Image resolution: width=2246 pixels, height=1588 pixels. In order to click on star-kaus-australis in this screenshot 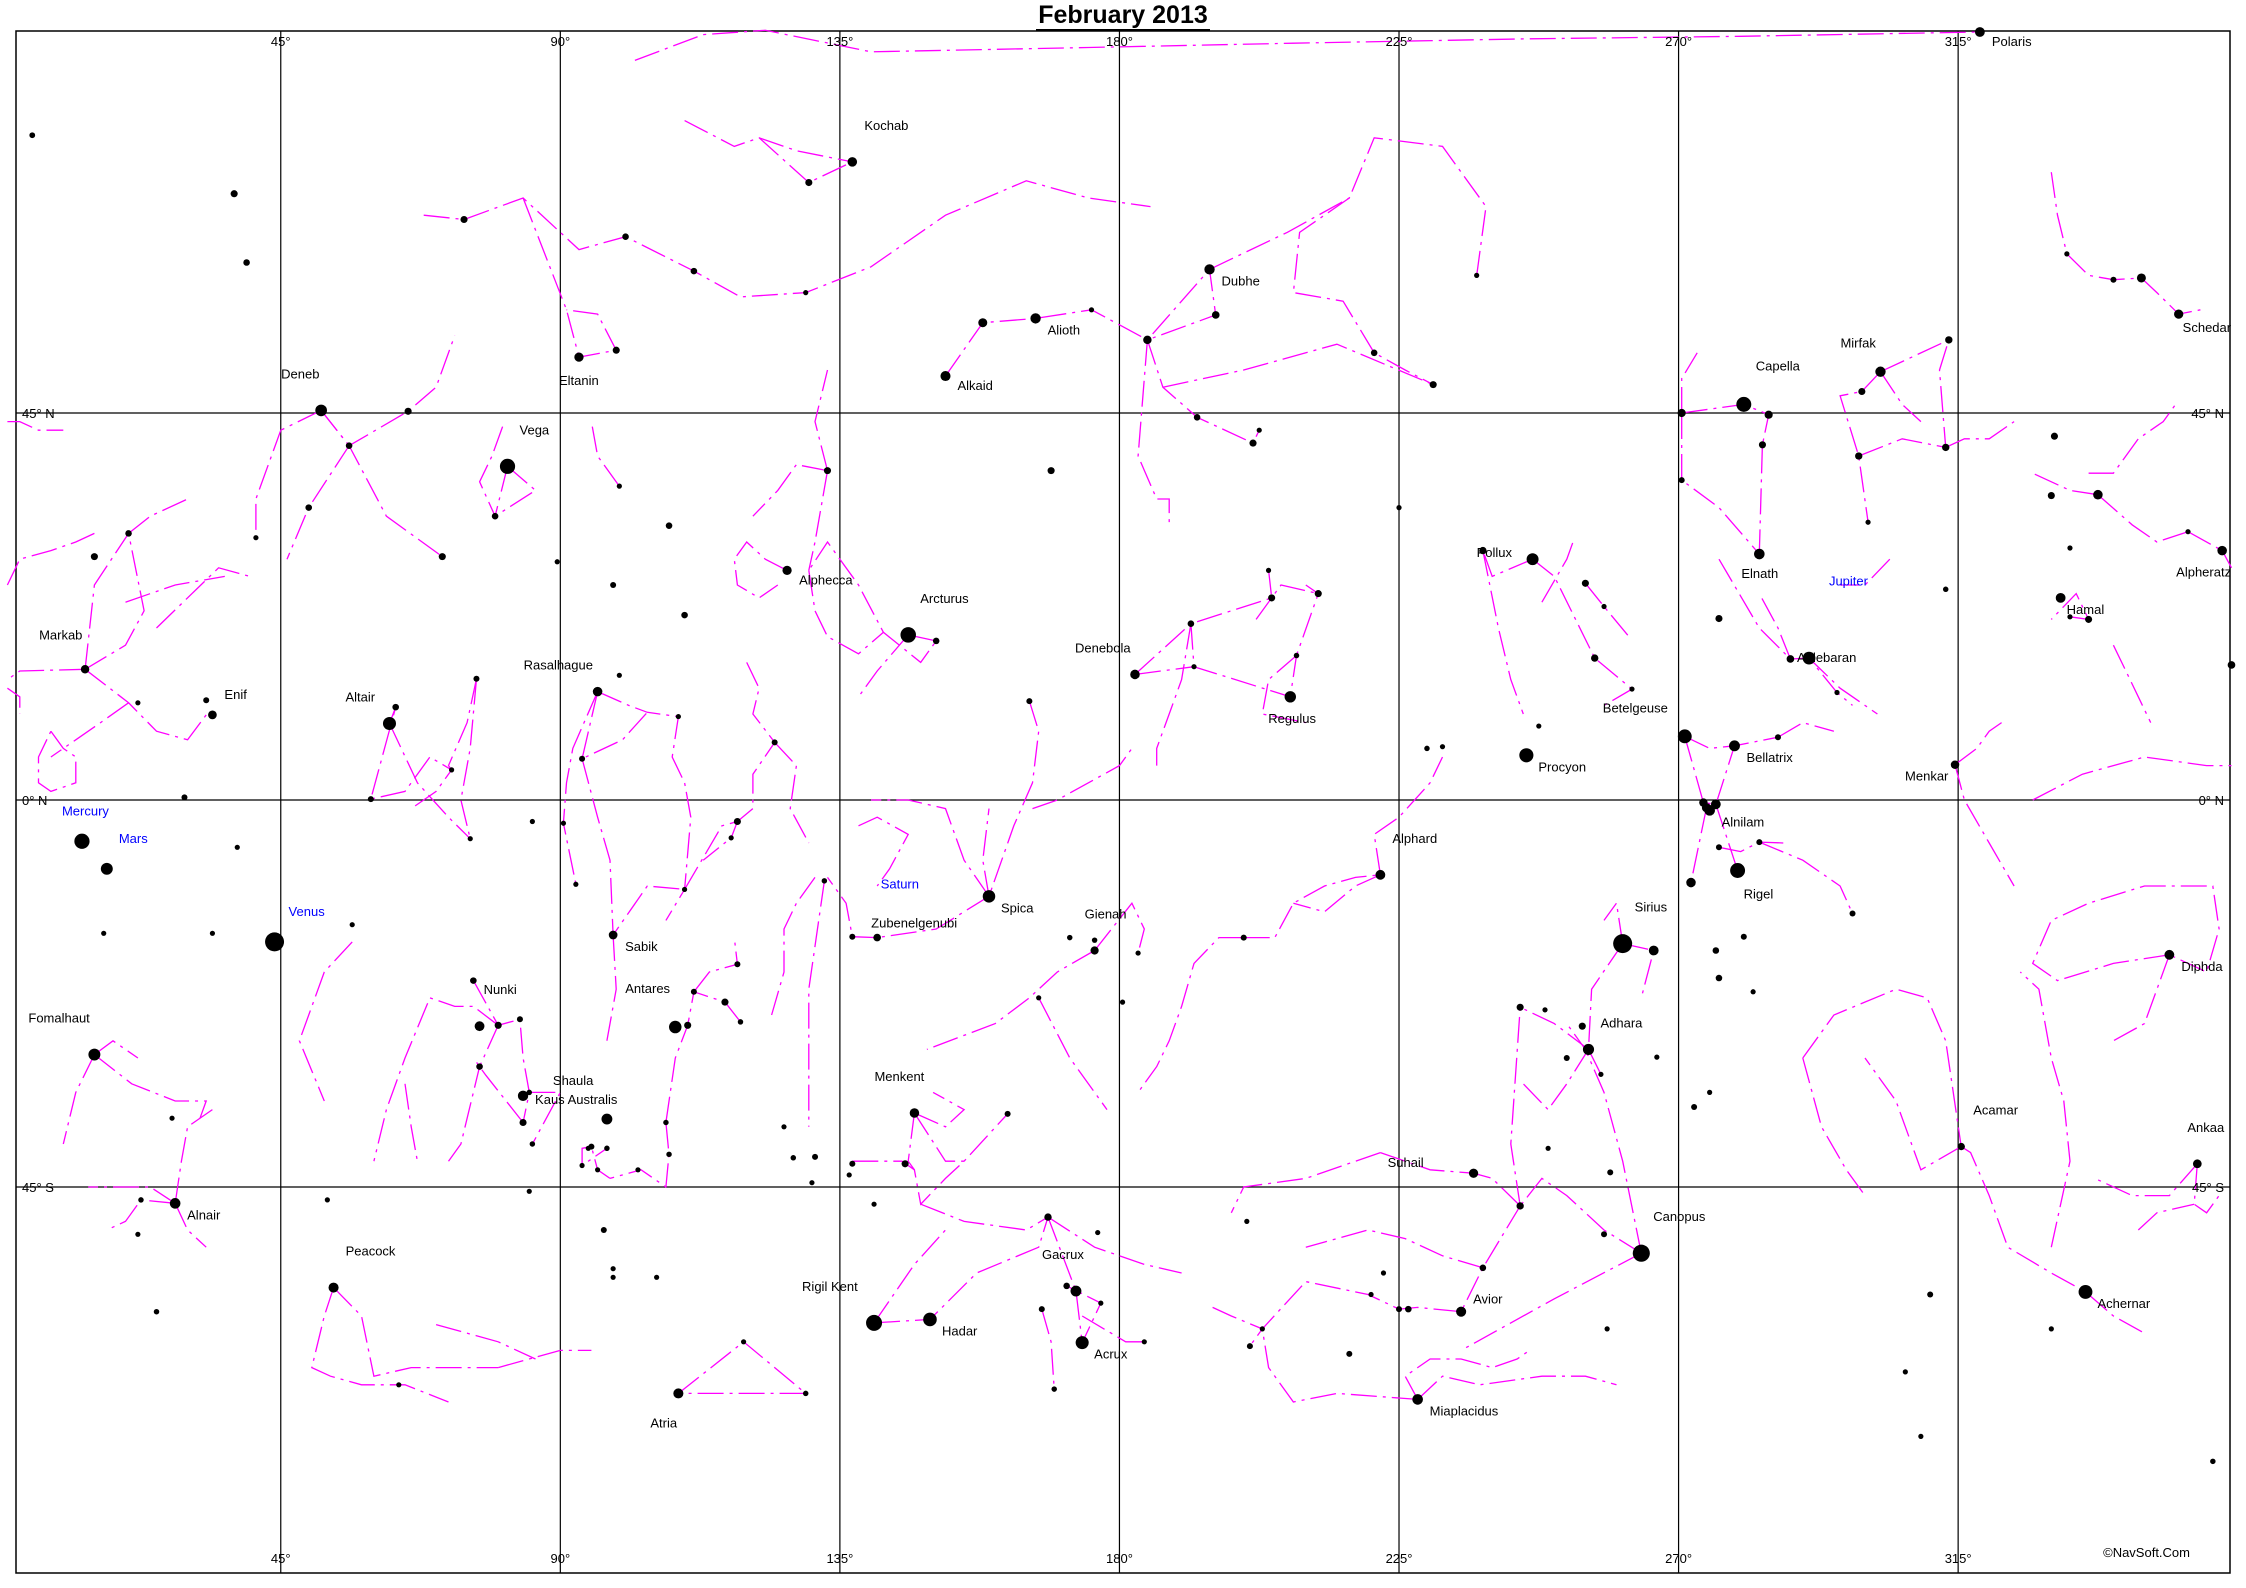, I will do `click(523, 1096)`.